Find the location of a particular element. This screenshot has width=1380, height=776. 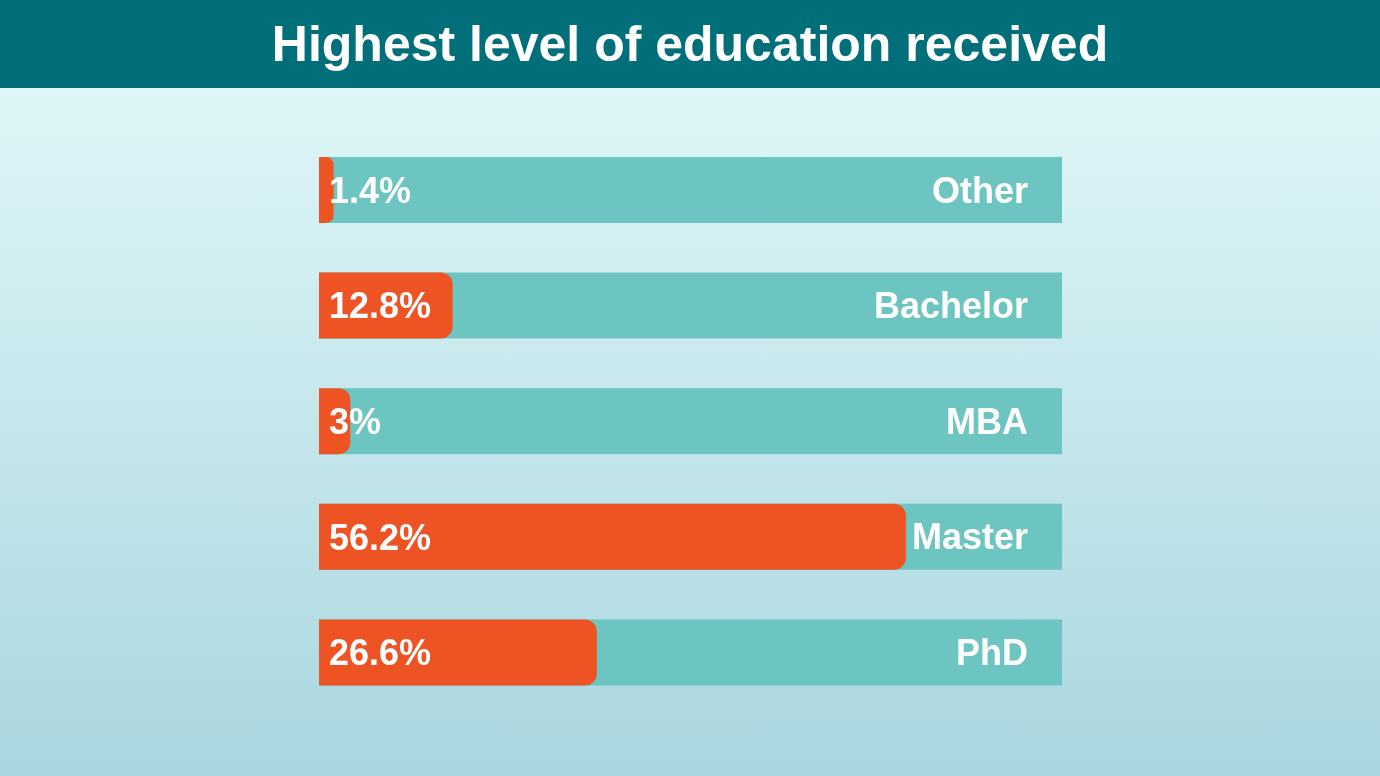

data-label: 12.8% is located at coordinates (380, 306).